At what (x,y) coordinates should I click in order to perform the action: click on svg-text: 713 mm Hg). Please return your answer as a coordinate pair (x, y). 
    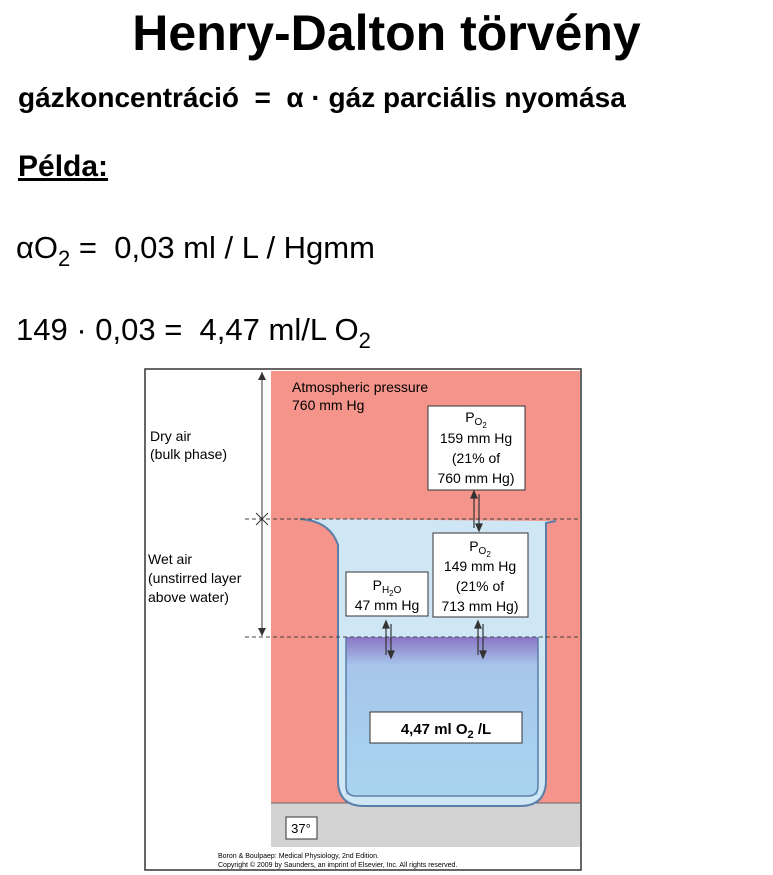
    Looking at the image, I should click on (479, 606).